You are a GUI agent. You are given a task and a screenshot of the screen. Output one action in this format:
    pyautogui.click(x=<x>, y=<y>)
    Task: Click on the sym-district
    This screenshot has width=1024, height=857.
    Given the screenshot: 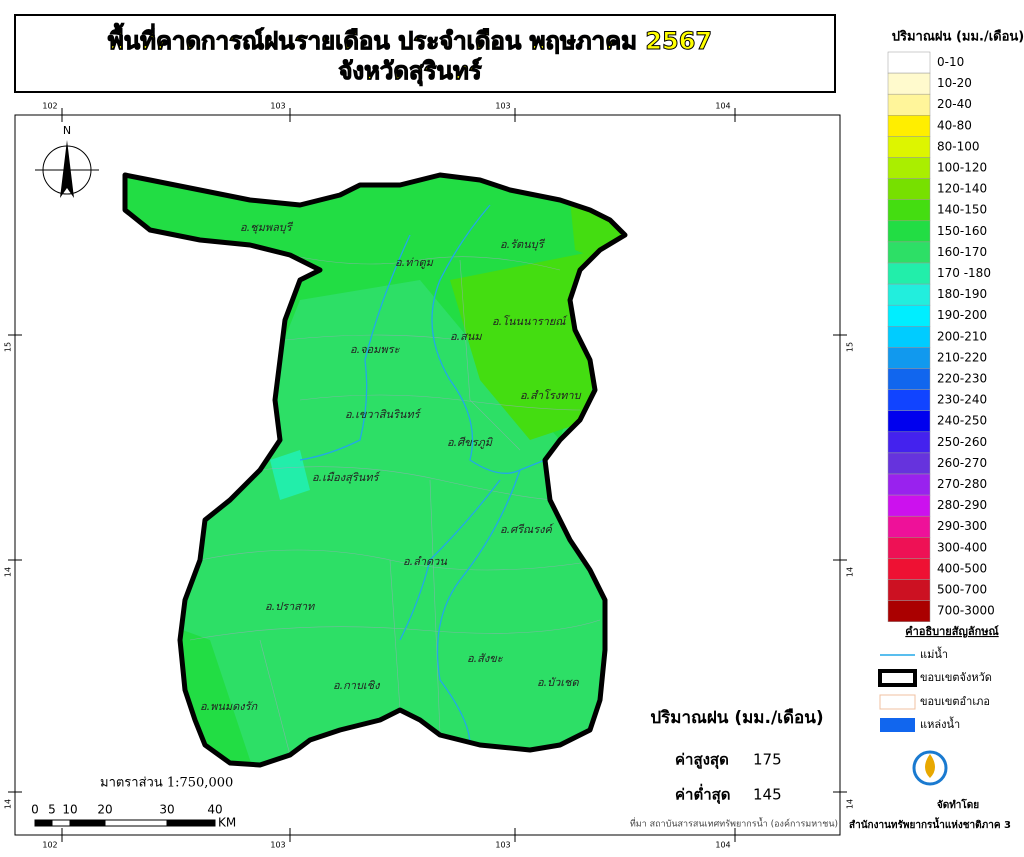 What is the action you would take?
    pyautogui.click(x=897, y=702)
    